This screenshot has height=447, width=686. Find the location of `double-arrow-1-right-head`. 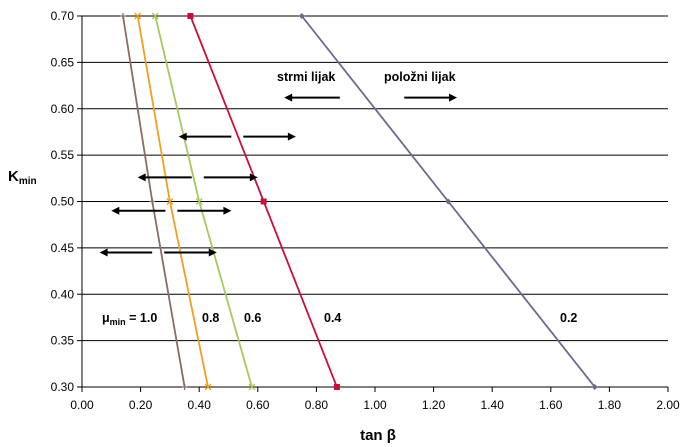

double-arrow-1-right-head is located at coordinates (227, 210).